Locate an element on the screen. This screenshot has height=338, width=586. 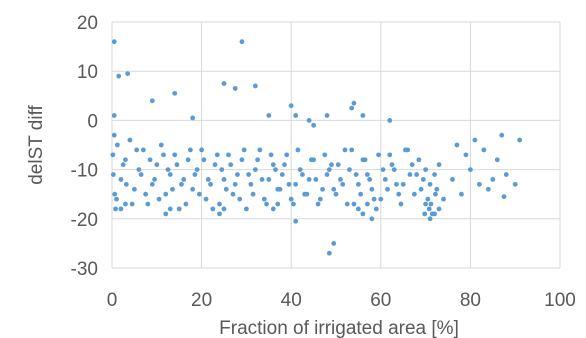
y-tick-label: -20 is located at coordinates (84, 220).